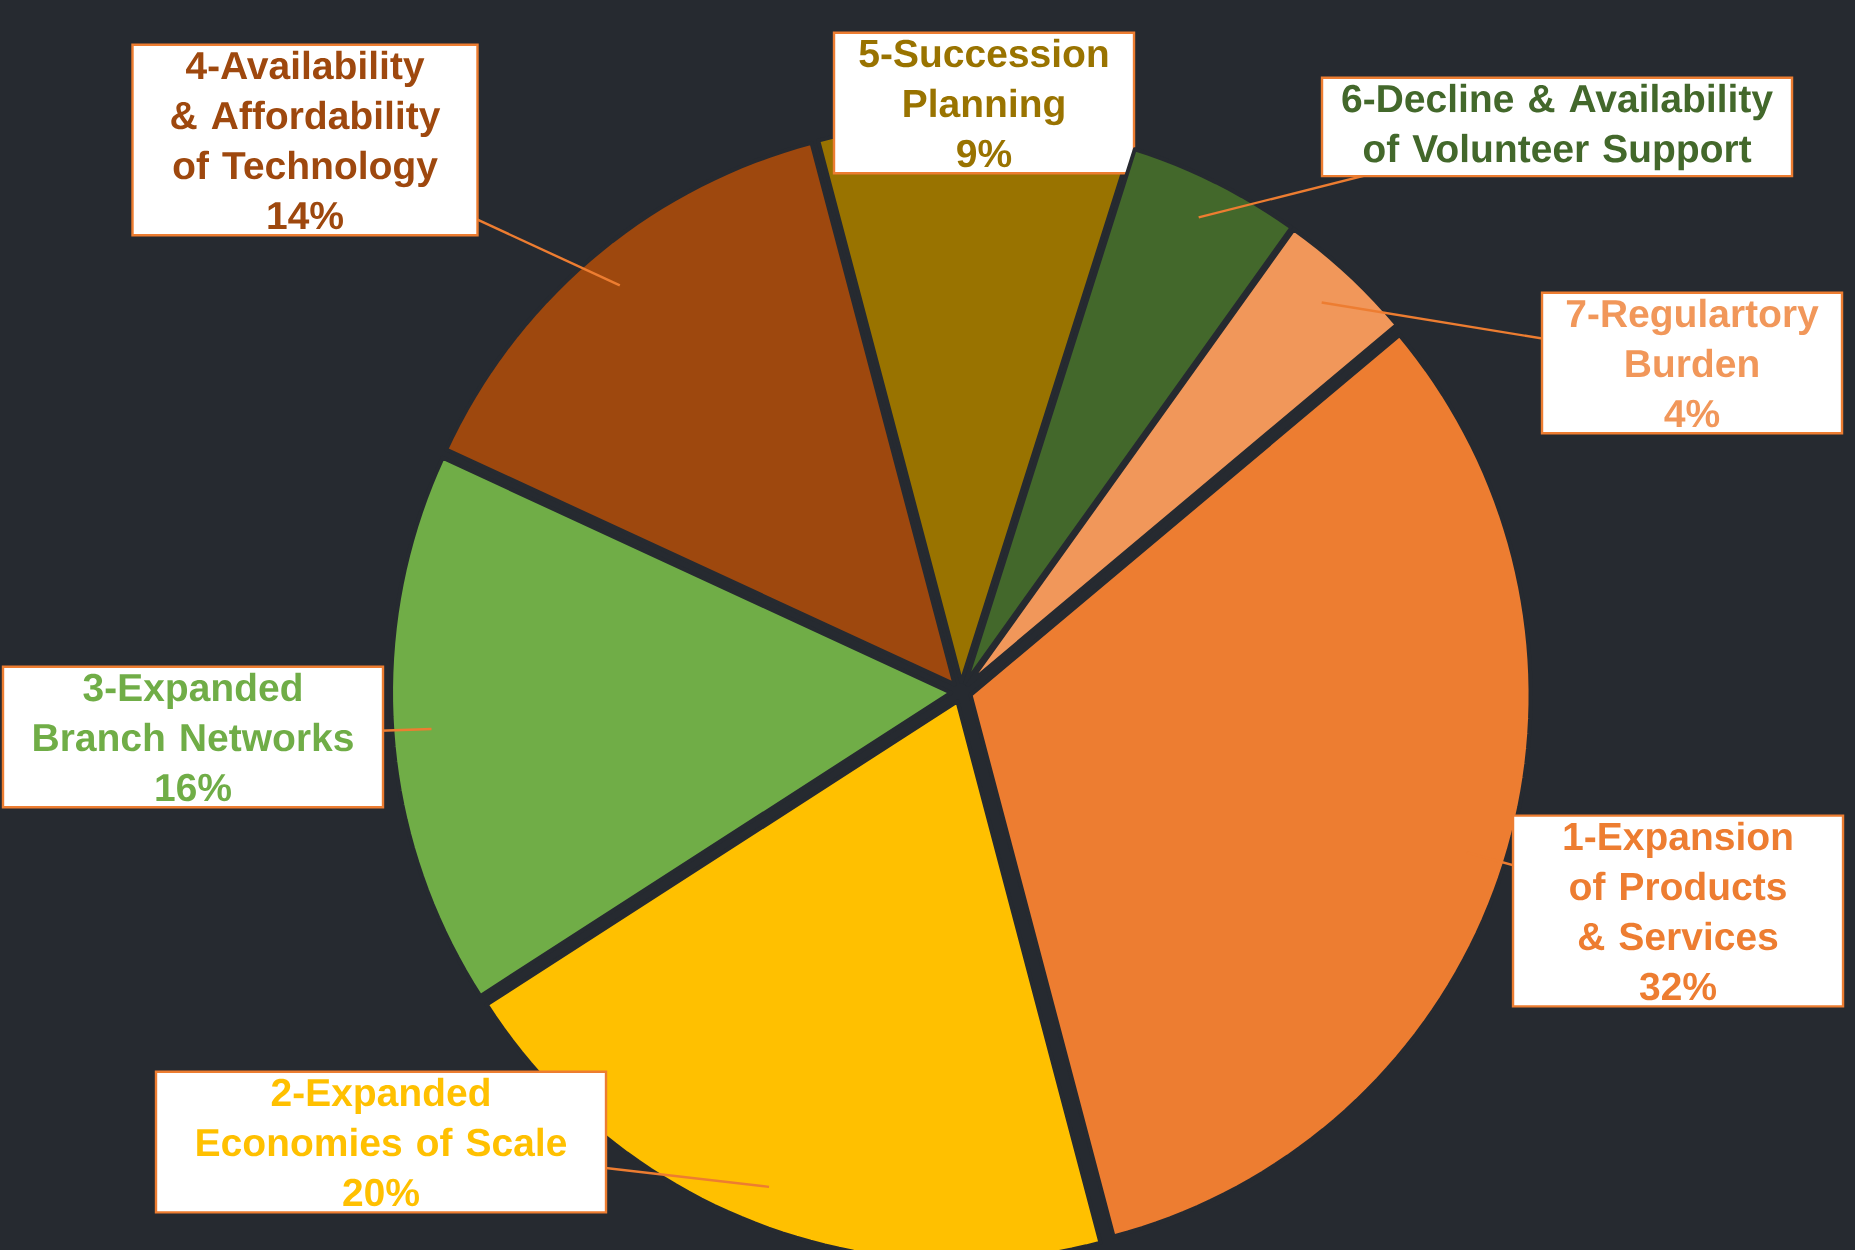 This screenshot has width=1855, height=1250. Describe the element at coordinates (984, 153) in the screenshot. I see `data-label: 9%` at that location.